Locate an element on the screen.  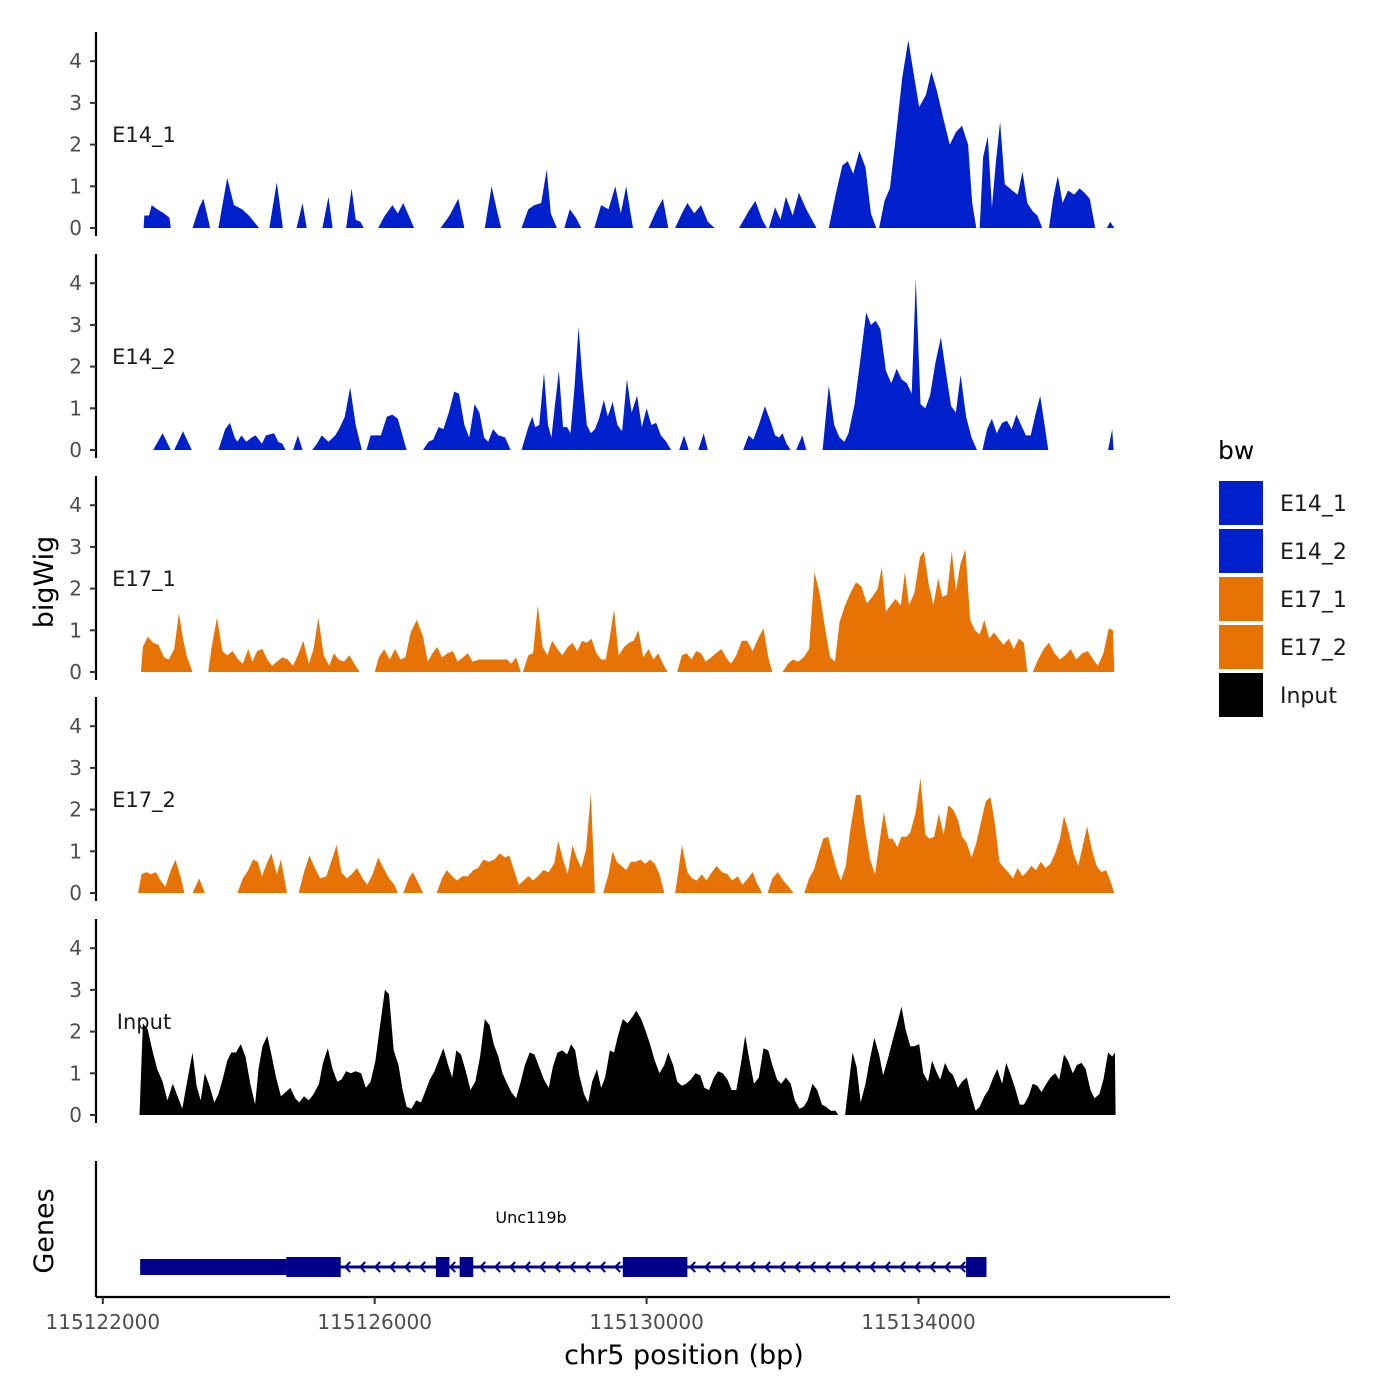
signal-area-input is located at coordinates (627, 1052).